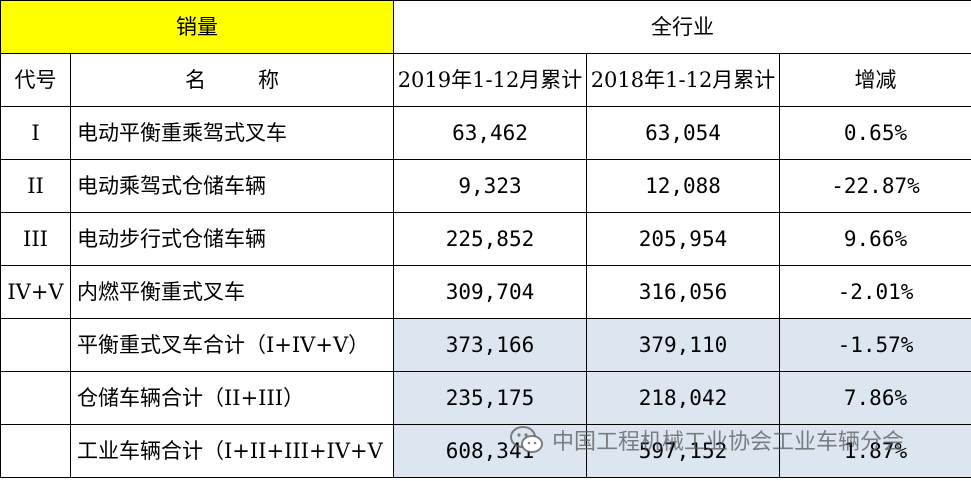 The width and height of the screenshot is (971, 481). I want to click on row-change: -2.01%, so click(874, 292).